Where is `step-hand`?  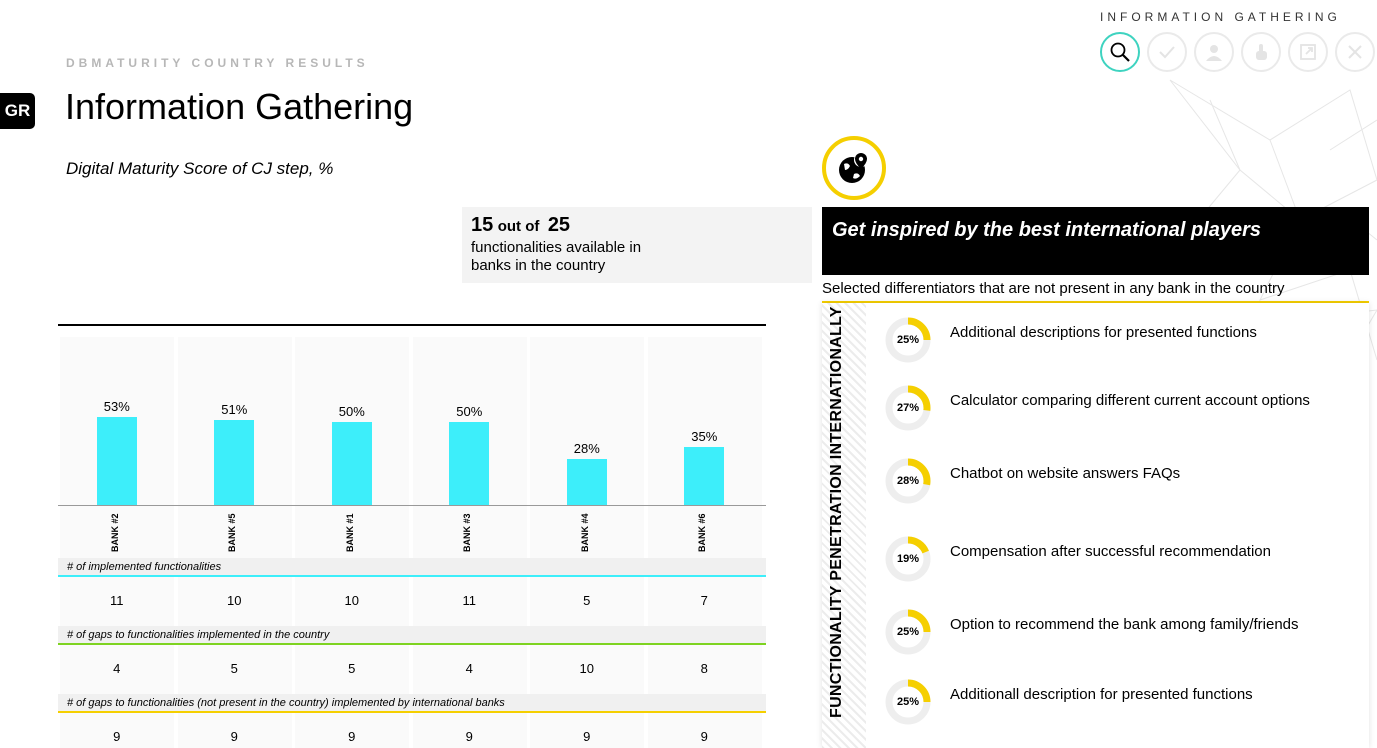
step-hand is located at coordinates (1261, 52).